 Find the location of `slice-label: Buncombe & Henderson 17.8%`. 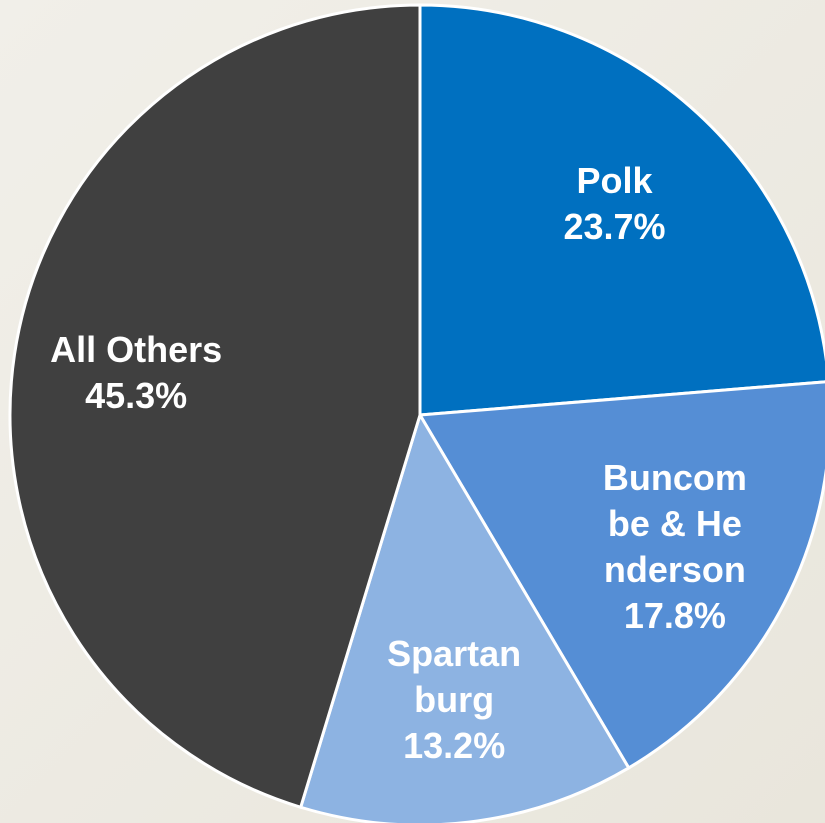

slice-label: Buncombe & Henderson 17.8% is located at coordinates (675, 547).